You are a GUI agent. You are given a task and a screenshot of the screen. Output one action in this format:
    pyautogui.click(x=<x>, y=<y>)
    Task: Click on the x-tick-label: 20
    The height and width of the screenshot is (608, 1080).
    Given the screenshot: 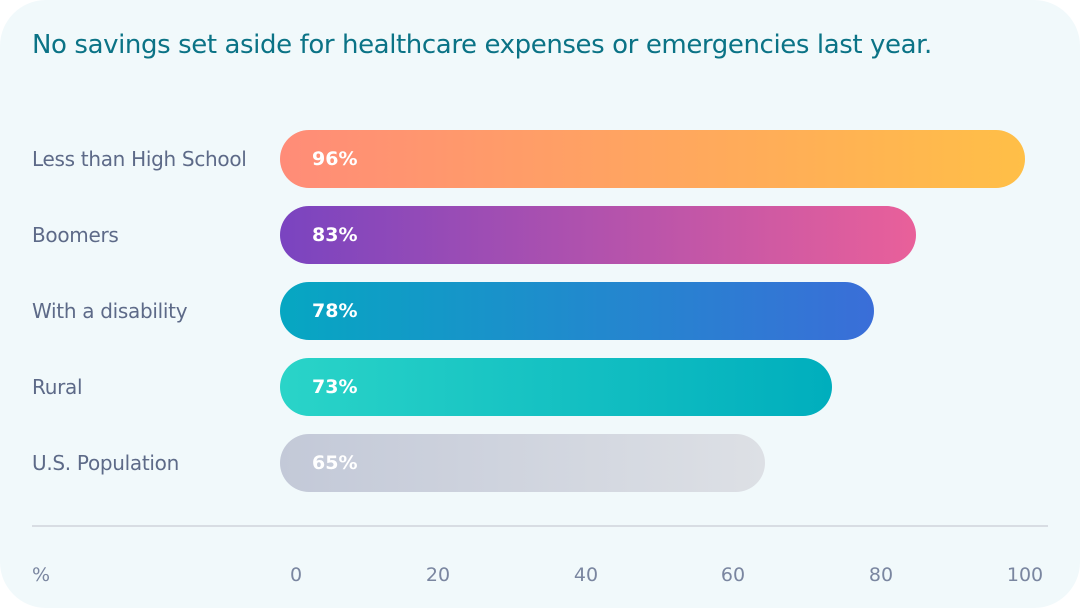 What is the action you would take?
    pyautogui.click(x=438, y=575)
    